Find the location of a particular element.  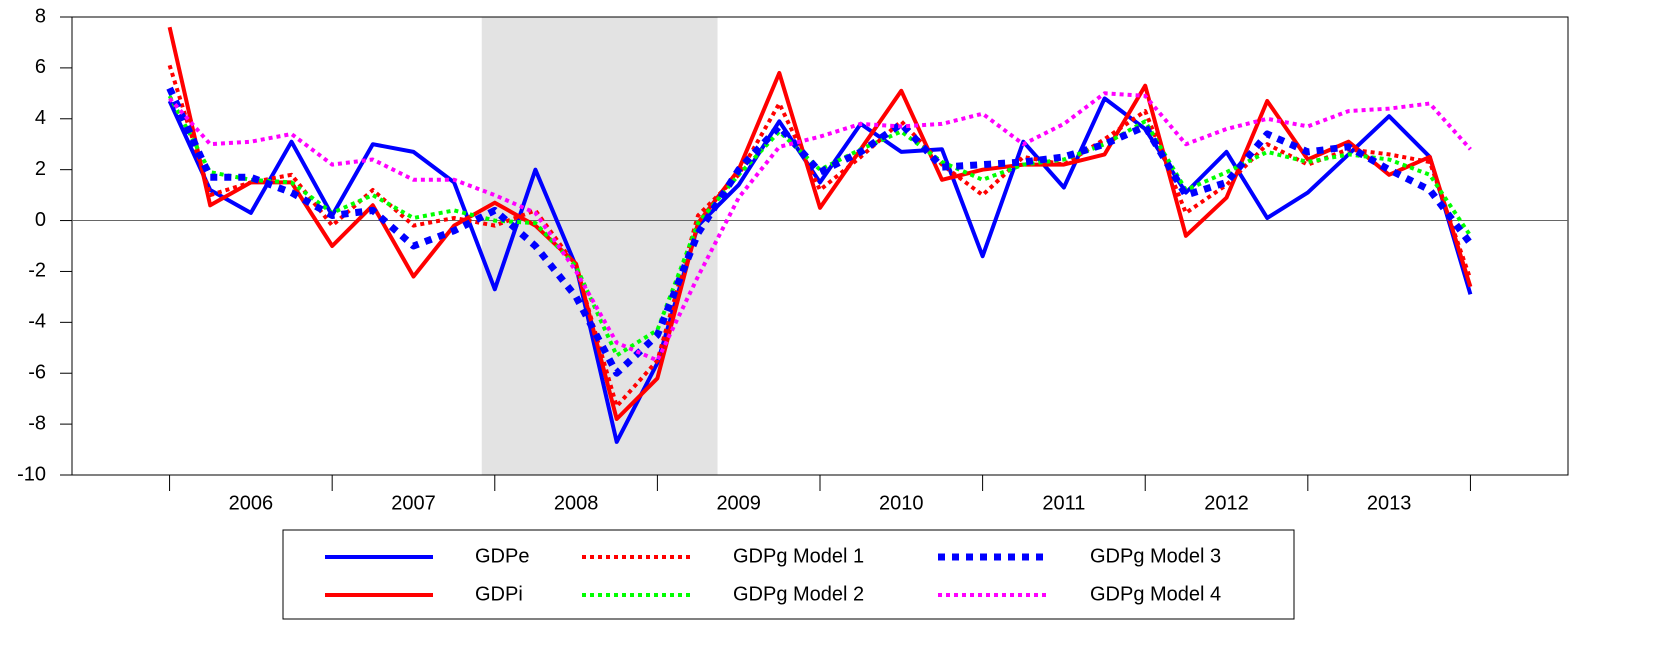

x-tick-label: 2009 is located at coordinates (738, 503).